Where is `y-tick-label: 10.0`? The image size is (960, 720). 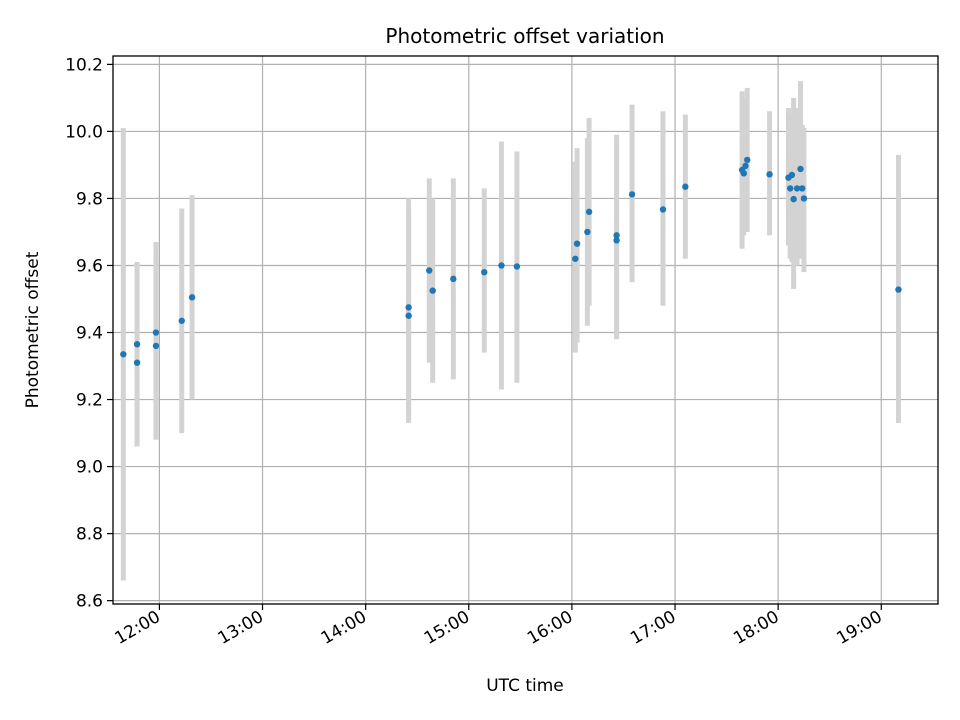
y-tick-label: 10.0 is located at coordinates (84, 132).